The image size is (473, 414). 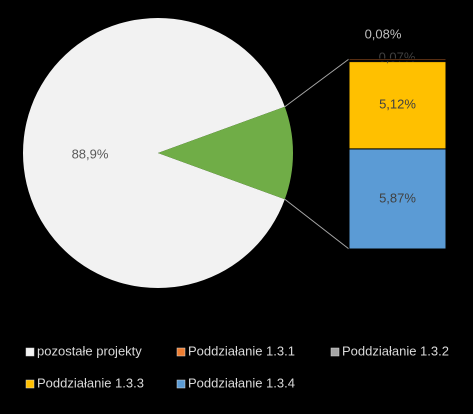 I want to click on legend-label: Poddziałanie 1.3.4, so click(x=241, y=382).